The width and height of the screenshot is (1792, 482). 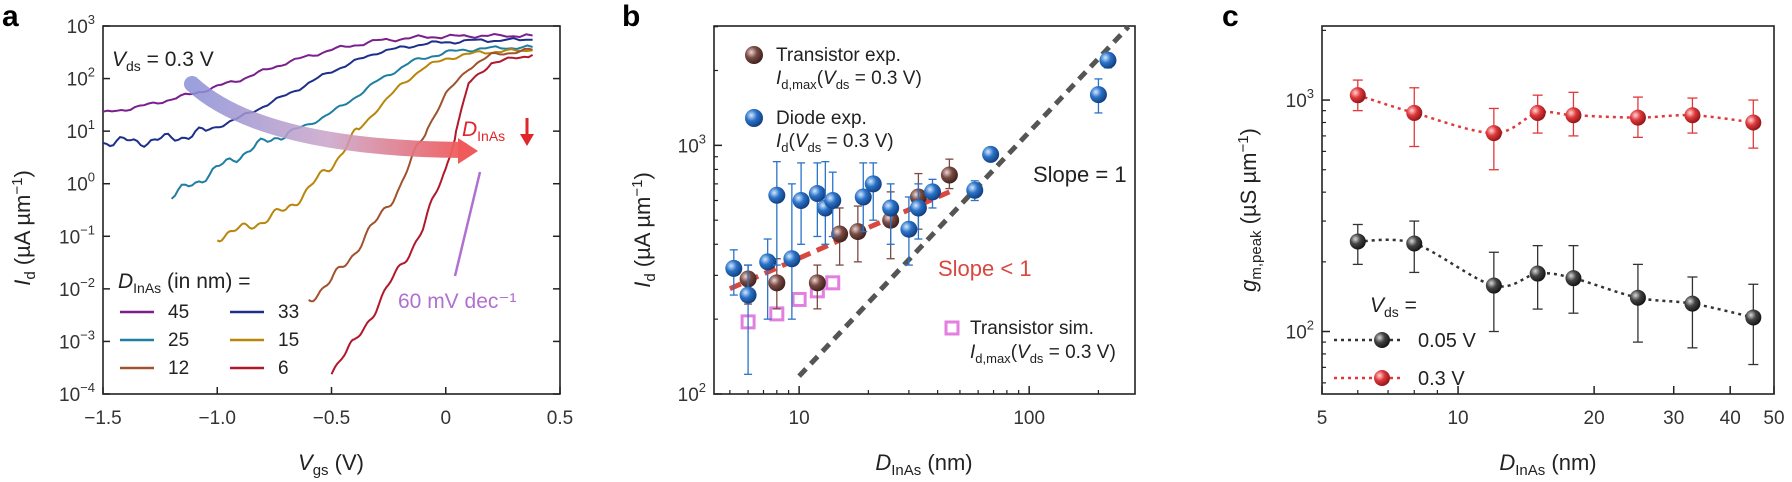 I want to click on panel-c-ylabel: gm,peak (µS µm−1), so click(x=1250, y=210).